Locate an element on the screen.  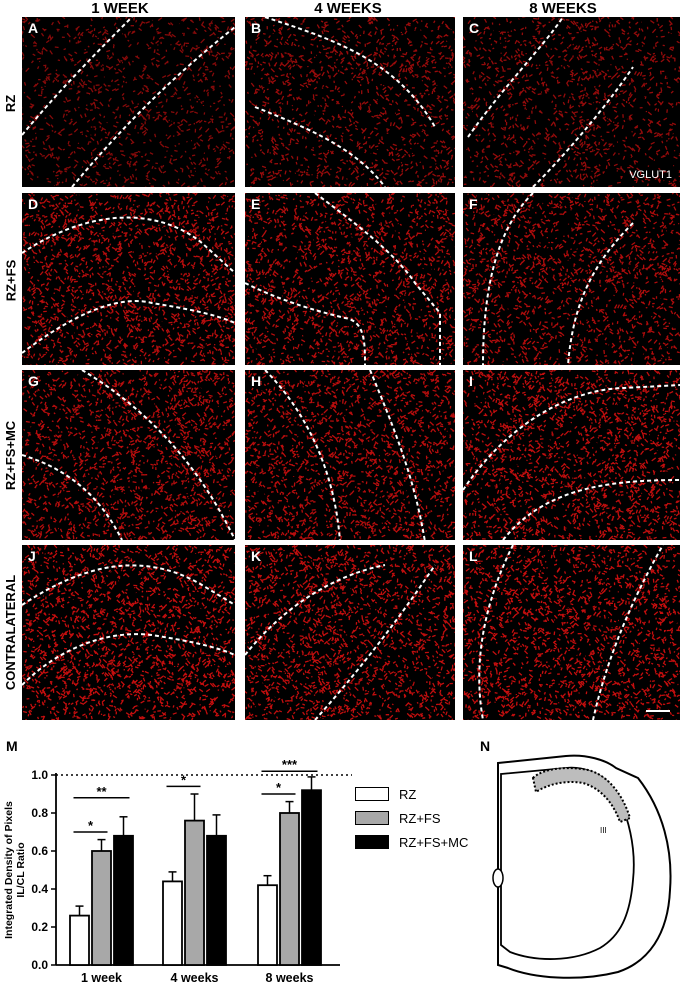
y-tick-label: 0.8 is located at coordinates (39, 813).